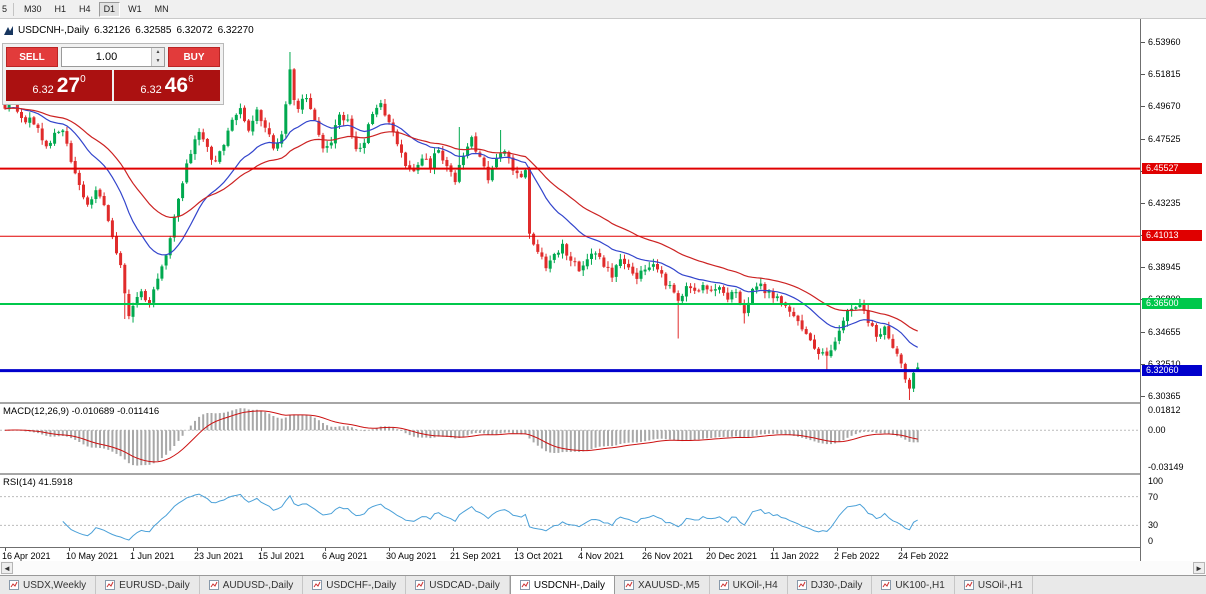 The image size is (1206, 594). I want to click on price-tick-label: 6.53960, so click(1164, 42).